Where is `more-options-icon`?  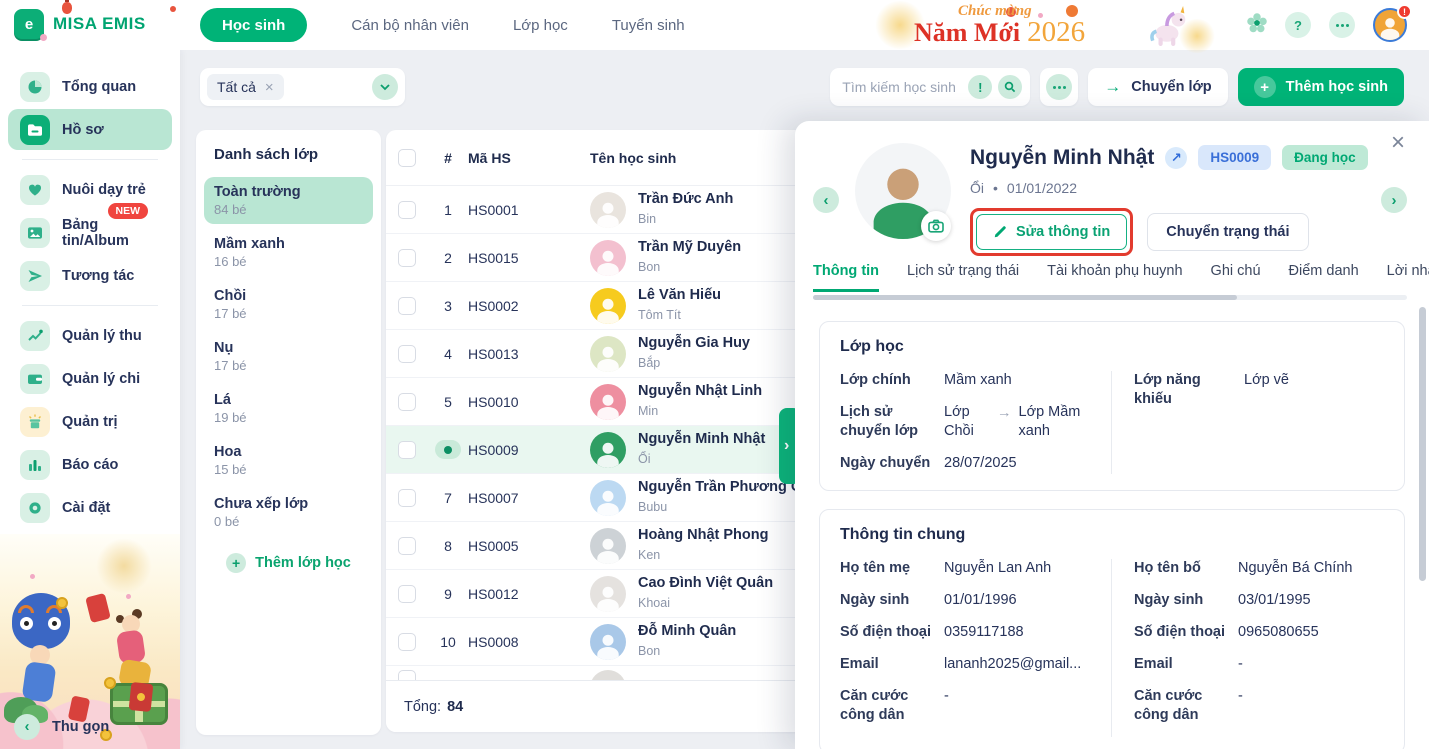 more-options-icon is located at coordinates (1342, 25).